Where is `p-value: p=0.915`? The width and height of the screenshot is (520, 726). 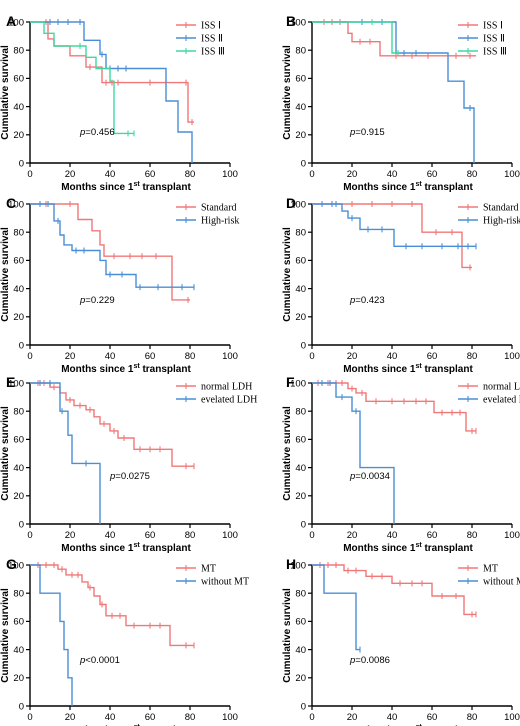 p-value: p=0.915 is located at coordinates (367, 132).